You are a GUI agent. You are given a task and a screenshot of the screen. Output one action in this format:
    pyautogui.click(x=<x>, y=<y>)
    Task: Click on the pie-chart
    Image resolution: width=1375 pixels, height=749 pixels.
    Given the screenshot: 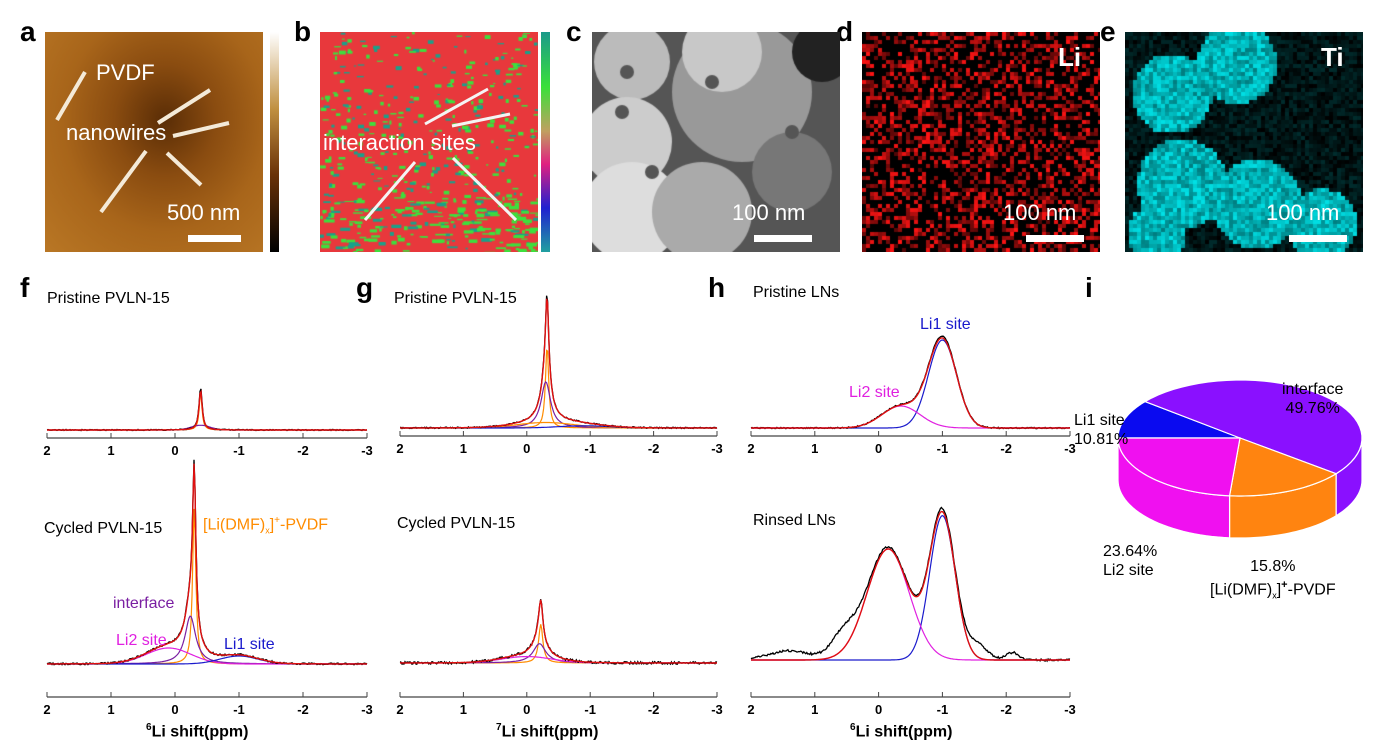 What is the action you would take?
    pyautogui.click(x=1240, y=459)
    